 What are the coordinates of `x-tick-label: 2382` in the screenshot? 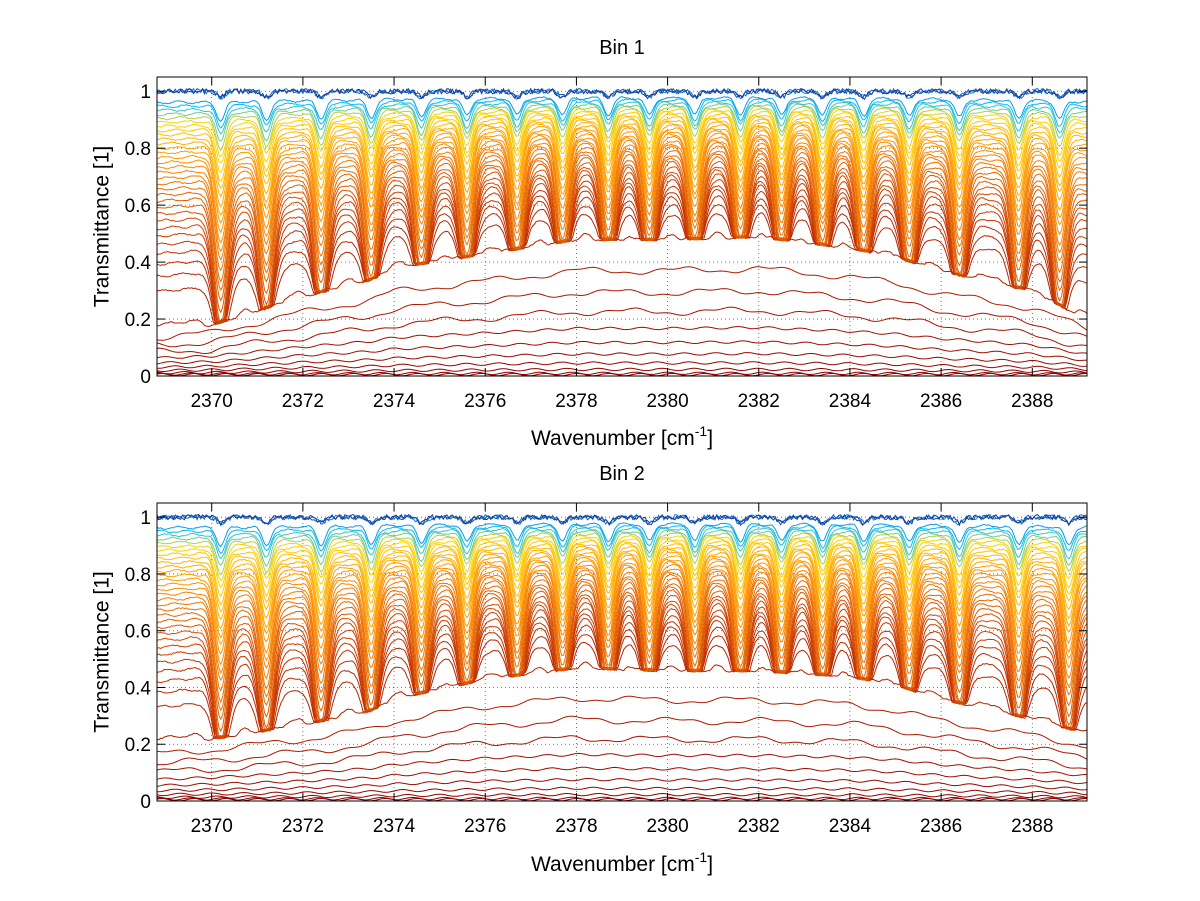 It's located at (759, 826).